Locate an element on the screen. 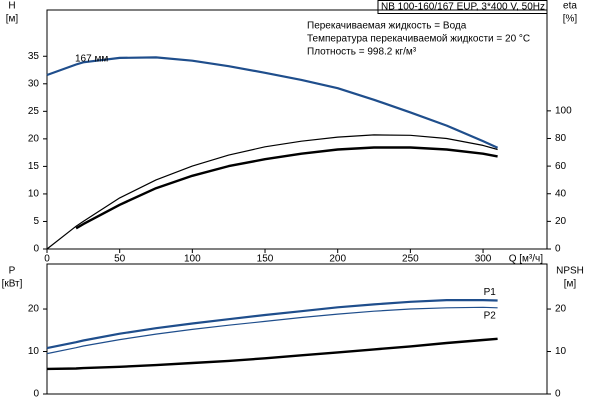  legend-label: P1 is located at coordinates (490, 292).